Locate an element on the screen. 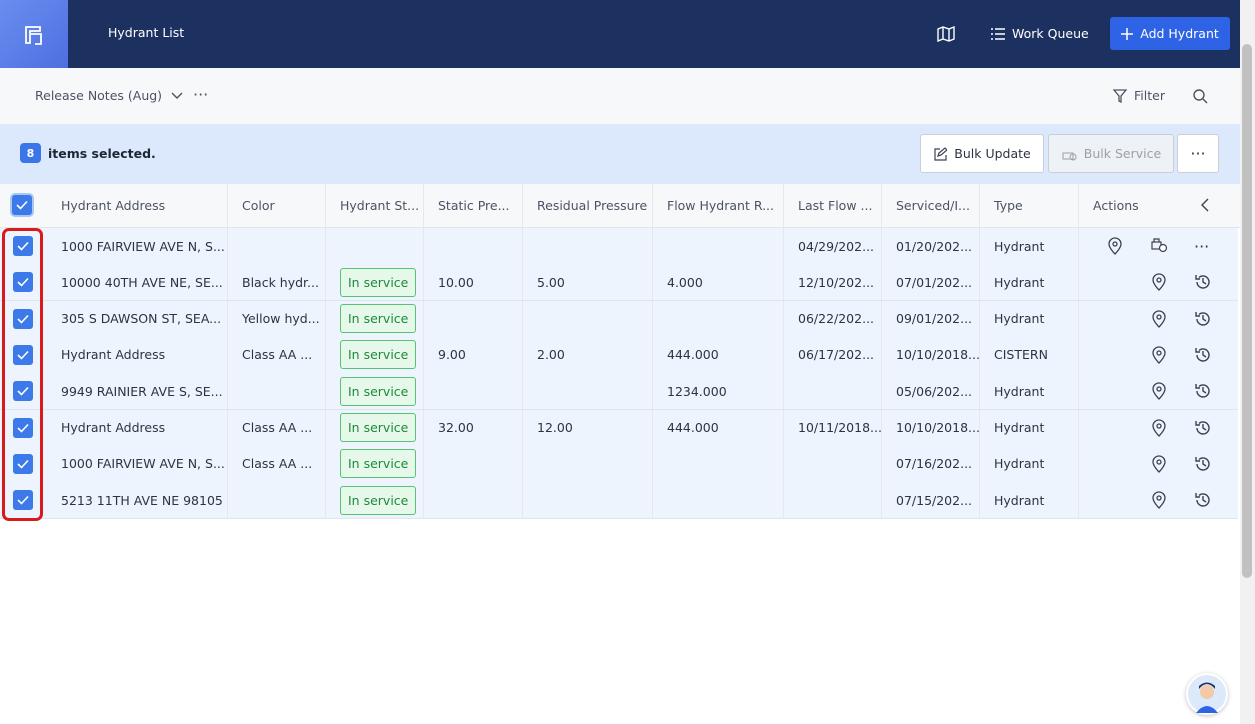 The width and height of the screenshot is (1255, 724). table-header is located at coordinates (620, 206).